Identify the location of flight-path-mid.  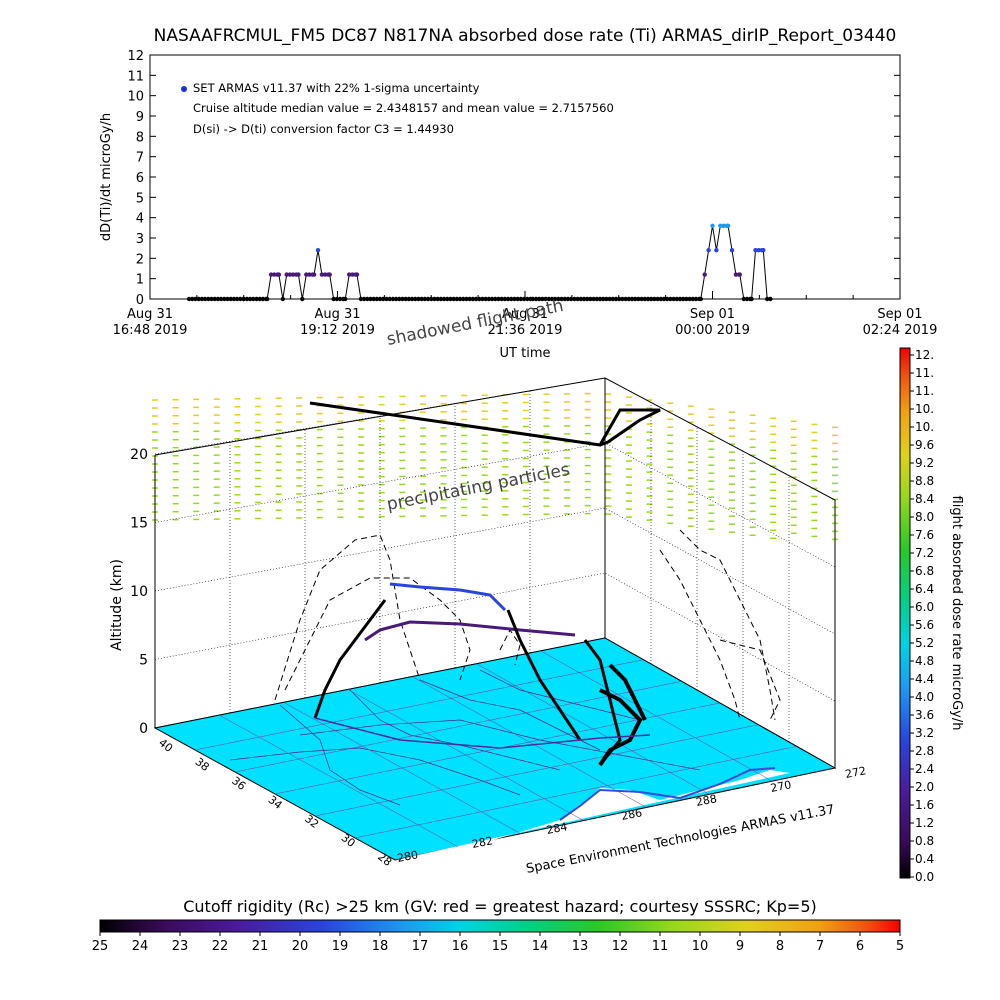
(470, 631).